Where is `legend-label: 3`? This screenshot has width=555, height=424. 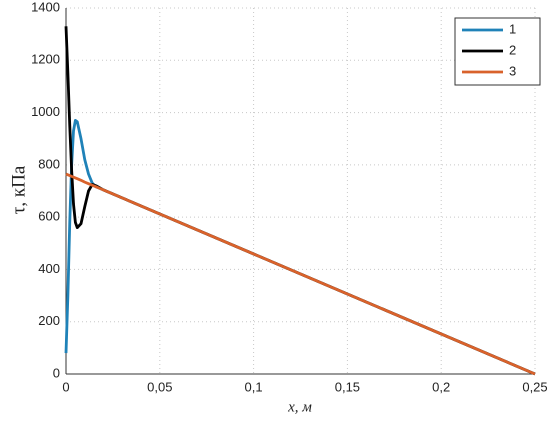
legend-label: 3 is located at coordinates (512, 70).